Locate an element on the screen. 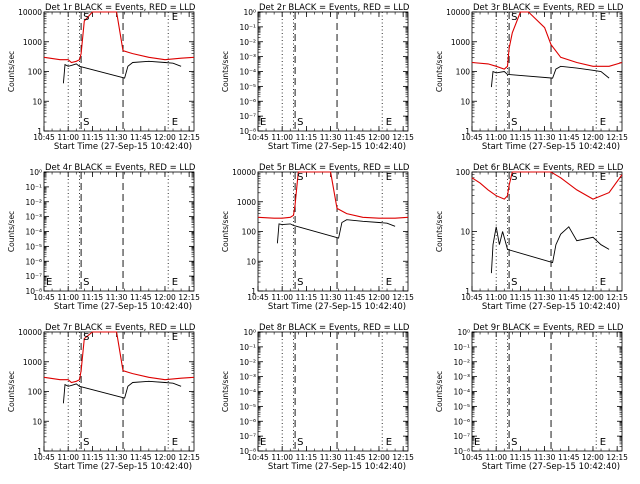 The height and width of the screenshot is (484, 640). panel-title: Det 2r BLACK = Events, RED = LLD is located at coordinates (334, 8).